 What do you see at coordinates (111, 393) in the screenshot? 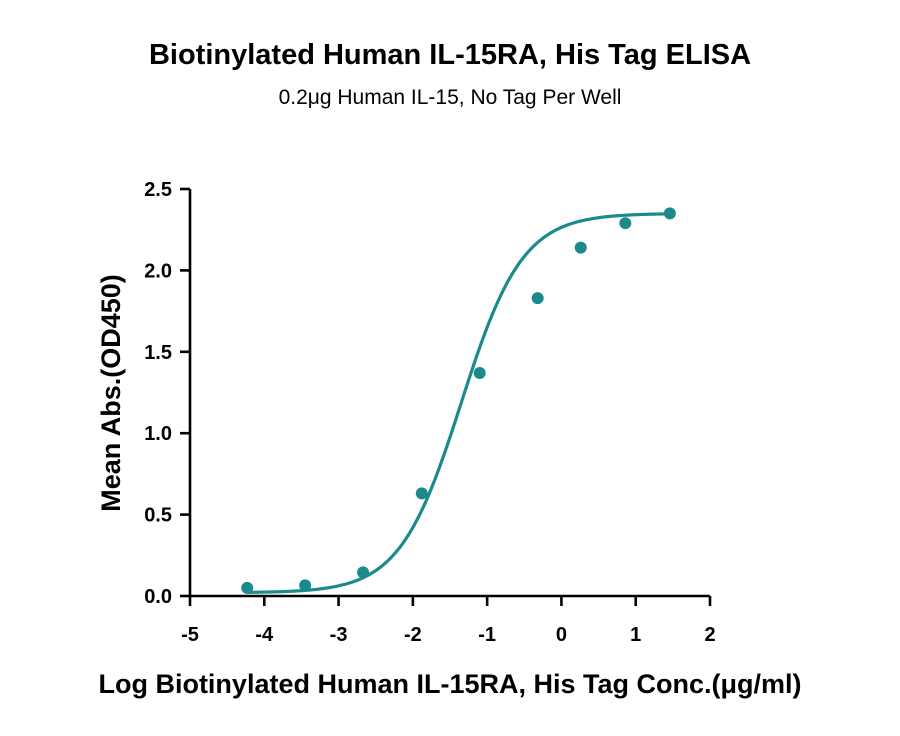
I see `y-axis-label: Mean Abs.(OD450)` at bounding box center [111, 393].